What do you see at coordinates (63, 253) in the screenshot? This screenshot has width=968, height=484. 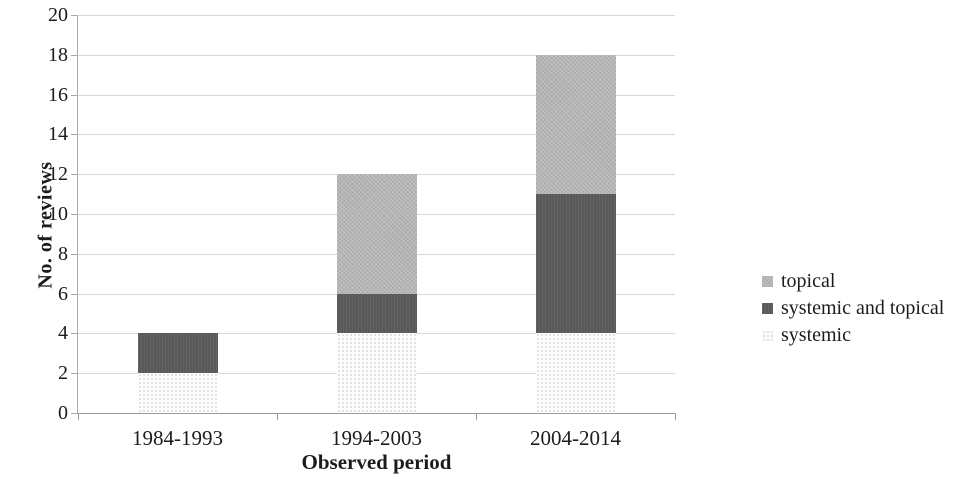 I see `y-tick-label: 8` at bounding box center [63, 253].